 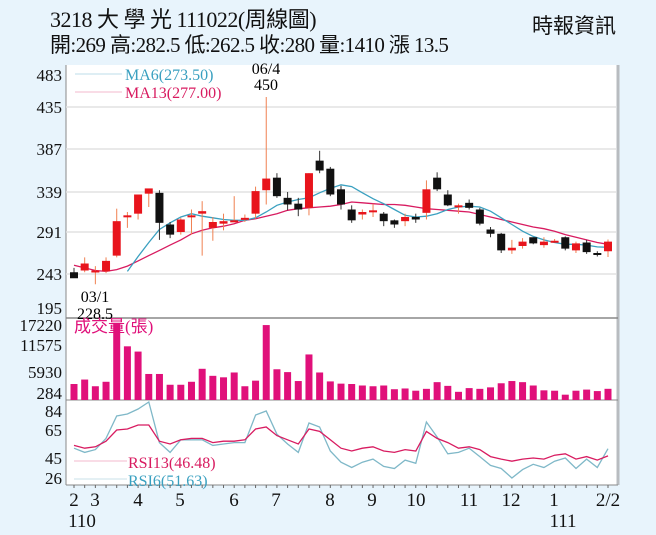 What do you see at coordinates (50, 149) in the screenshot?
I see `price-tick: 387` at bounding box center [50, 149].